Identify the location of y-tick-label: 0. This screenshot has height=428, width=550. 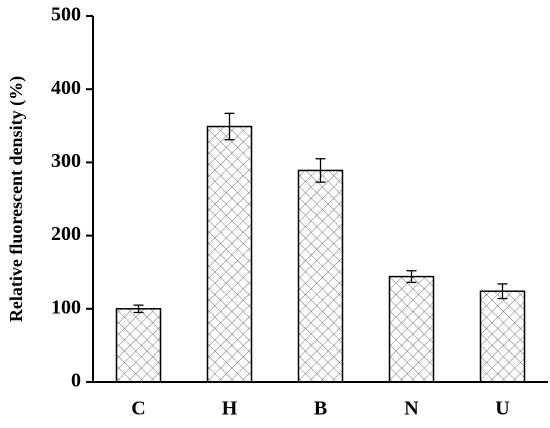
(76, 381).